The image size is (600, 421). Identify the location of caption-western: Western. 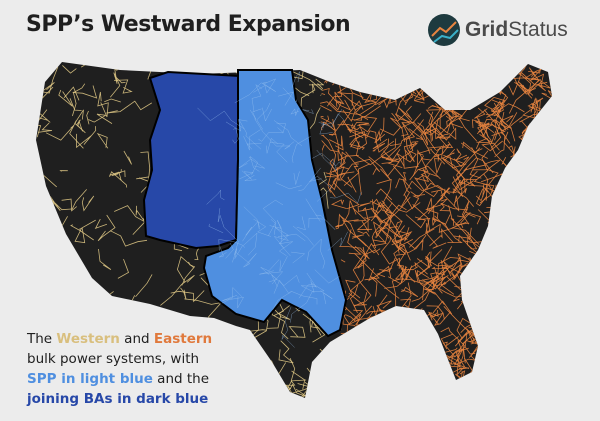
(88, 339).